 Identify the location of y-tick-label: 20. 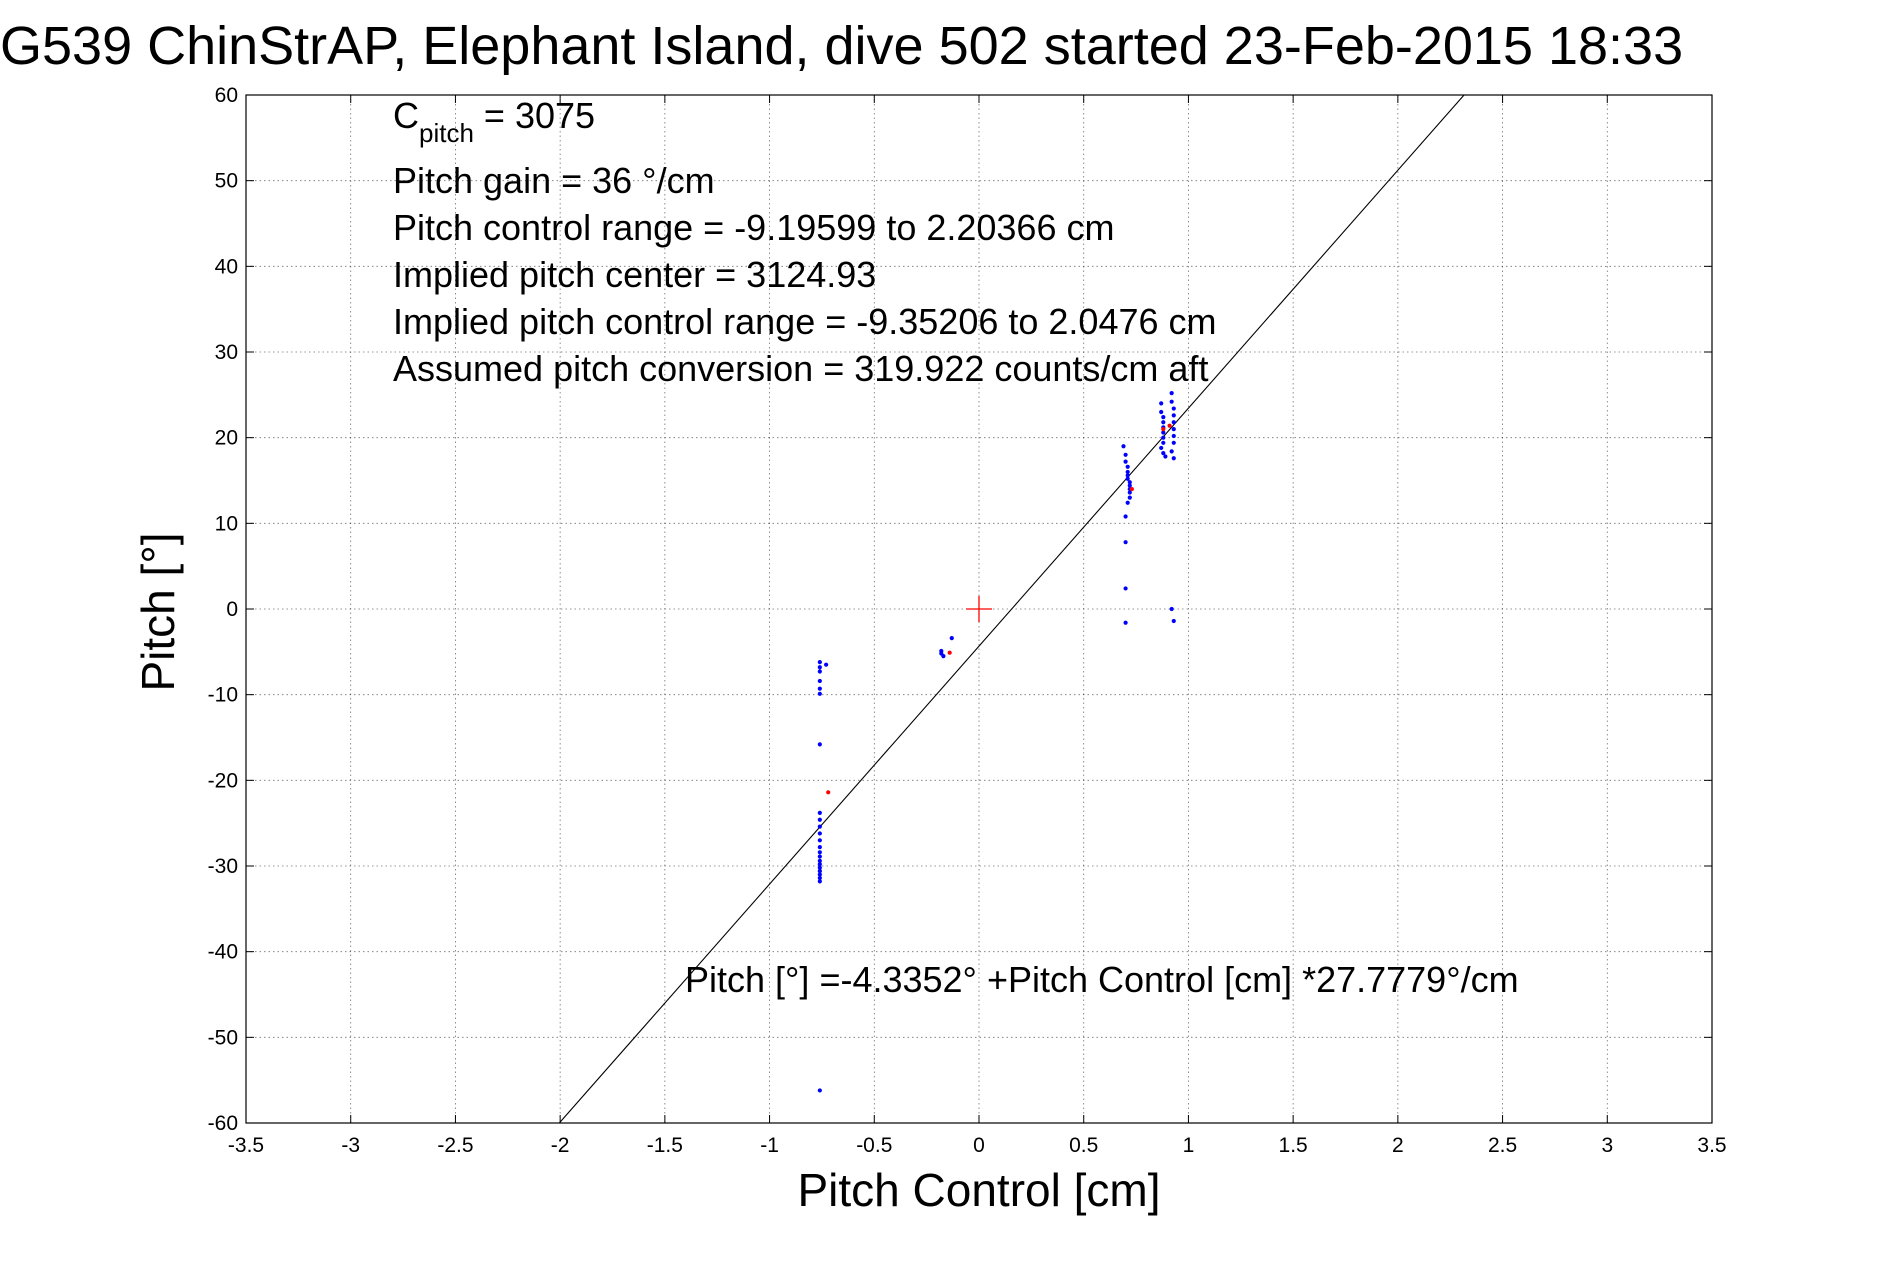
(226, 438).